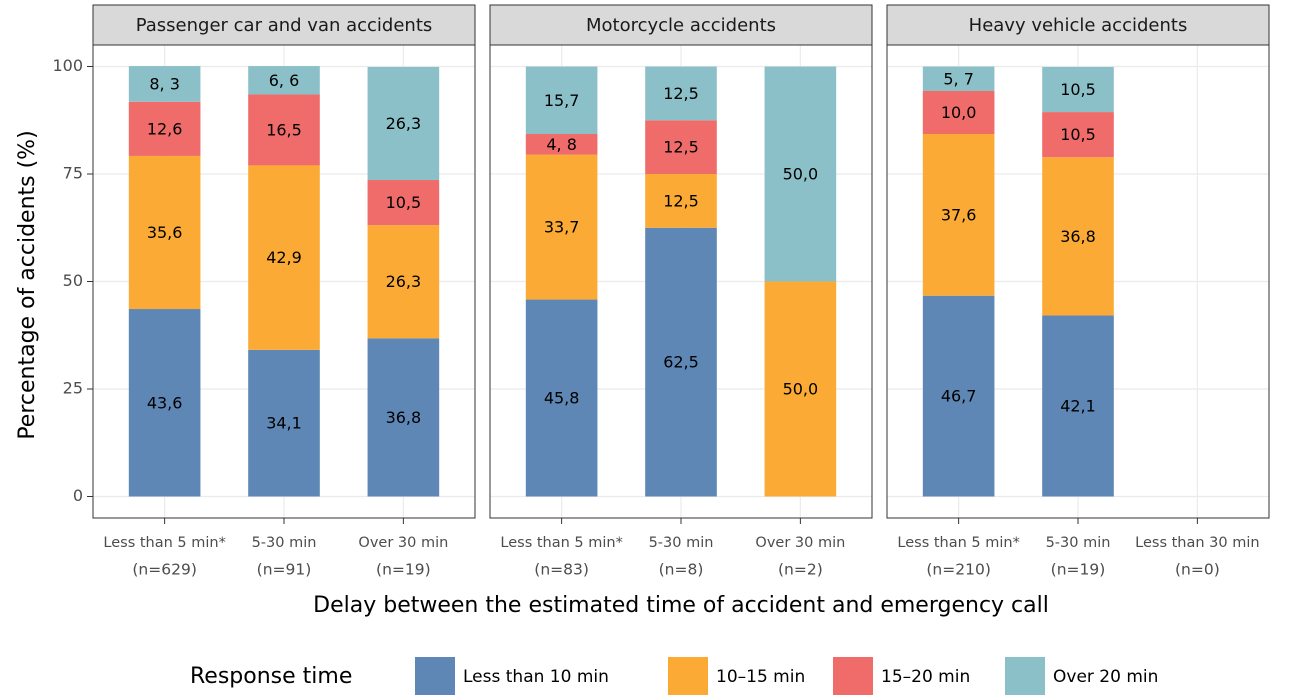  I want to click on y-tick-label: 25, so click(73, 388).